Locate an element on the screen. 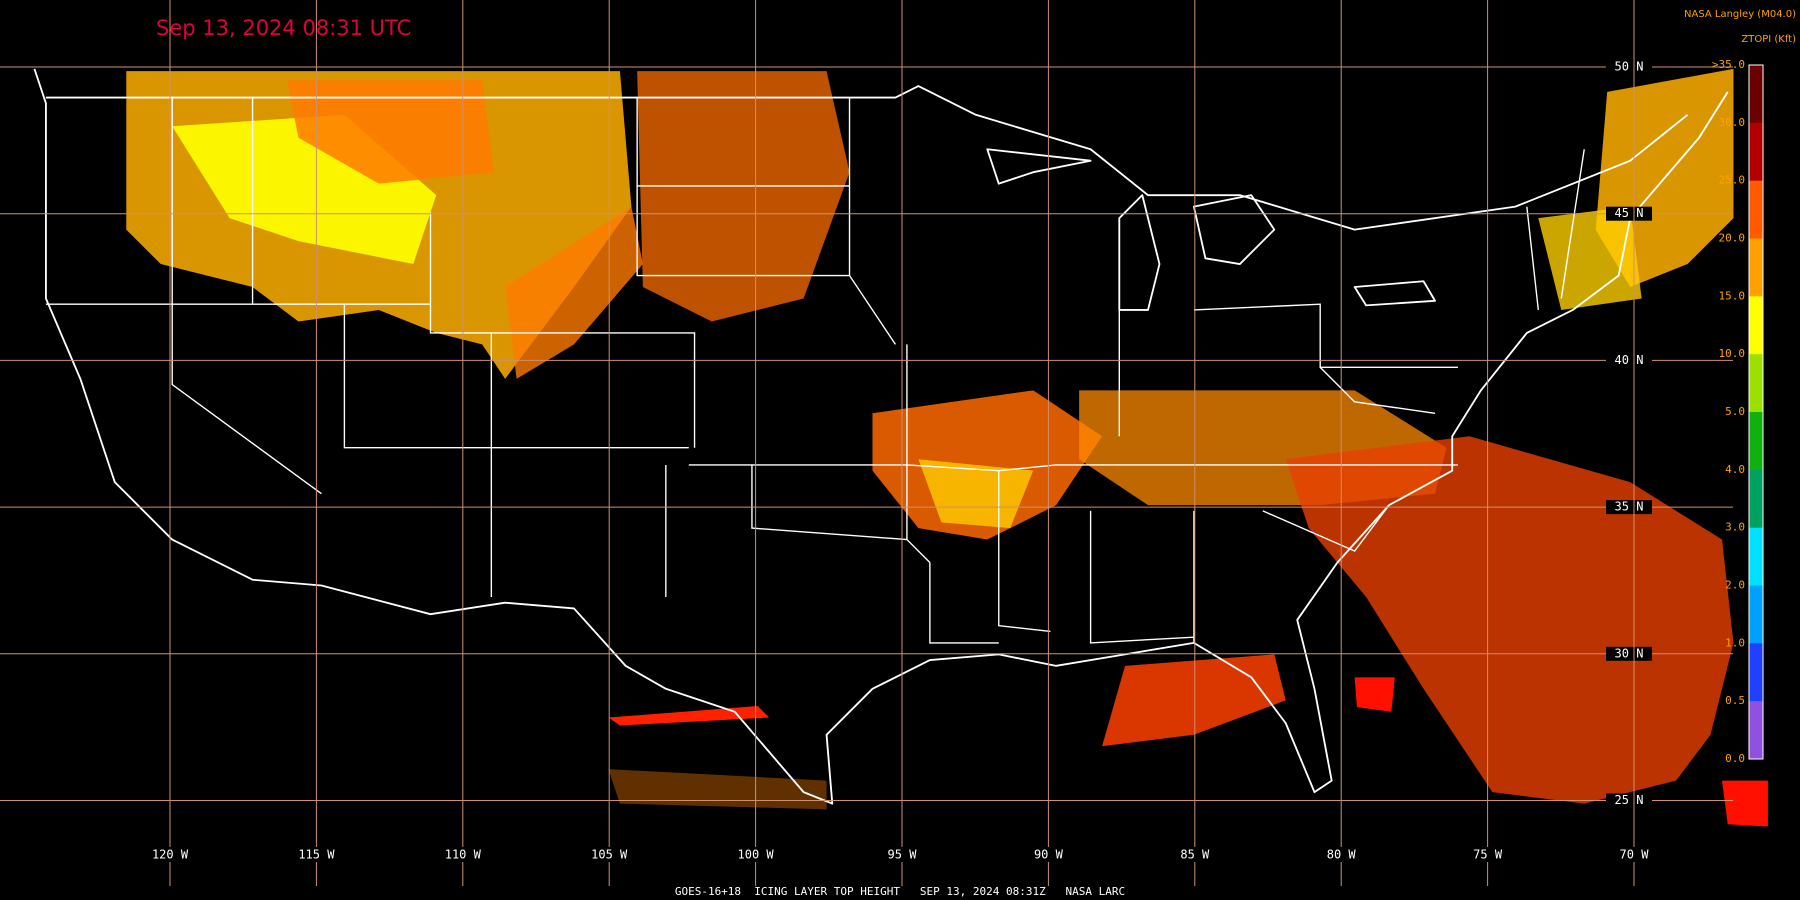 The image size is (1800, 900). longitude-label: 85 W is located at coordinates (1195, 855).